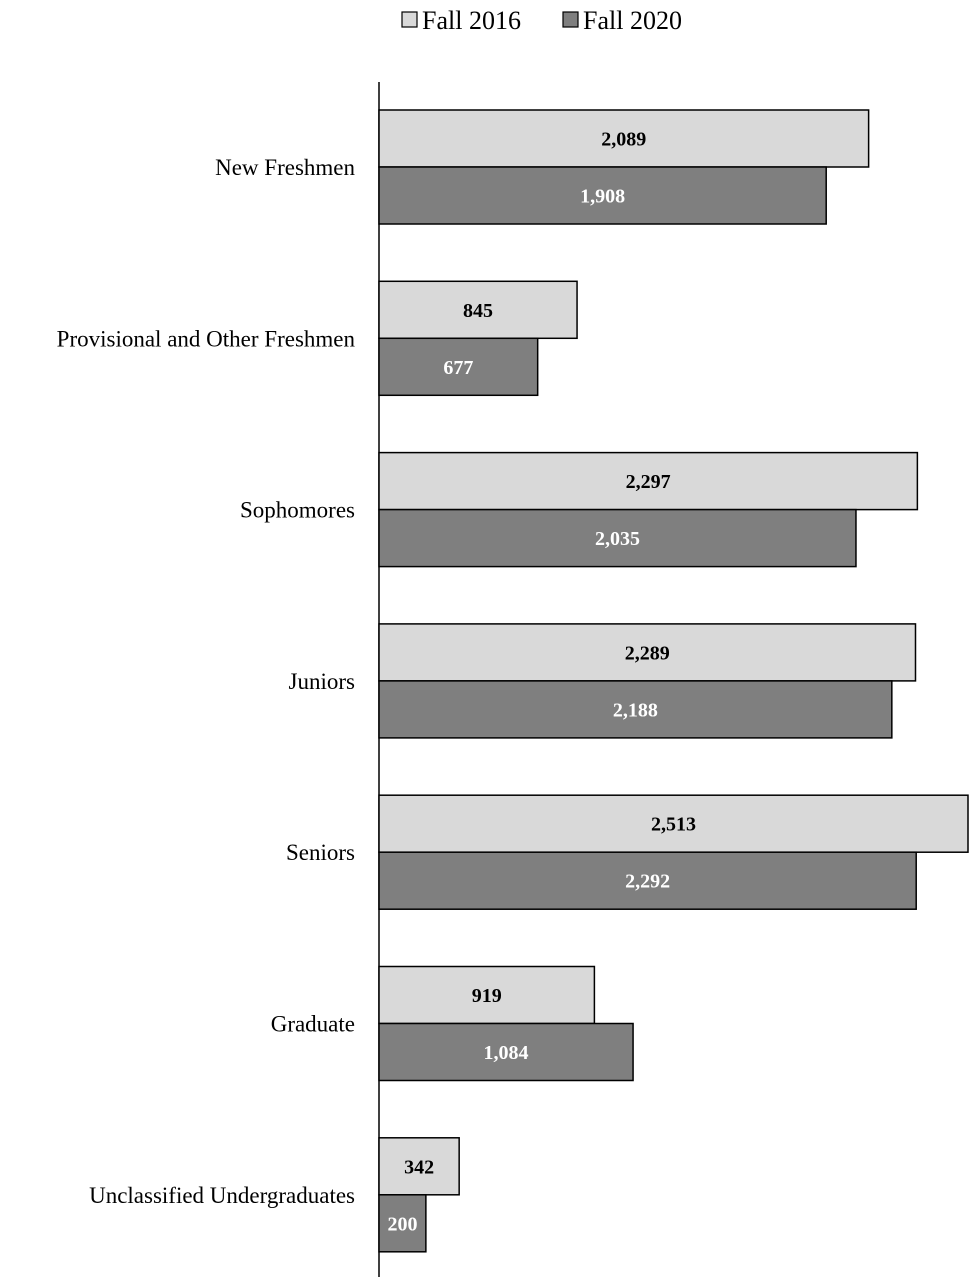 The height and width of the screenshot is (1277, 969). What do you see at coordinates (206, 338) in the screenshot?
I see `category-label: Provisional and Other Freshmen` at bounding box center [206, 338].